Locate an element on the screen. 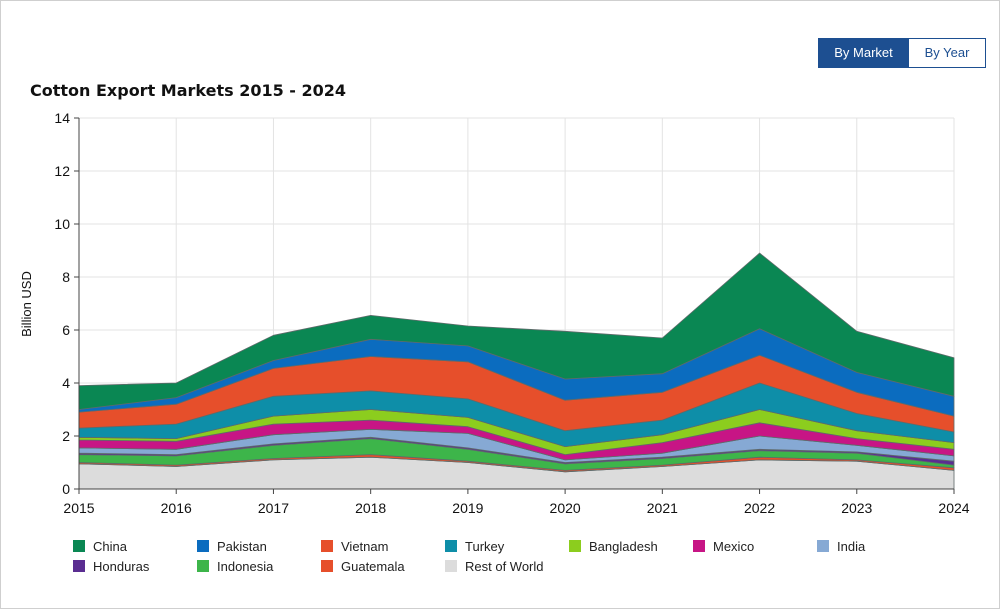 This screenshot has width=1000, height=609. y-tick-label: 10 is located at coordinates (62, 224).